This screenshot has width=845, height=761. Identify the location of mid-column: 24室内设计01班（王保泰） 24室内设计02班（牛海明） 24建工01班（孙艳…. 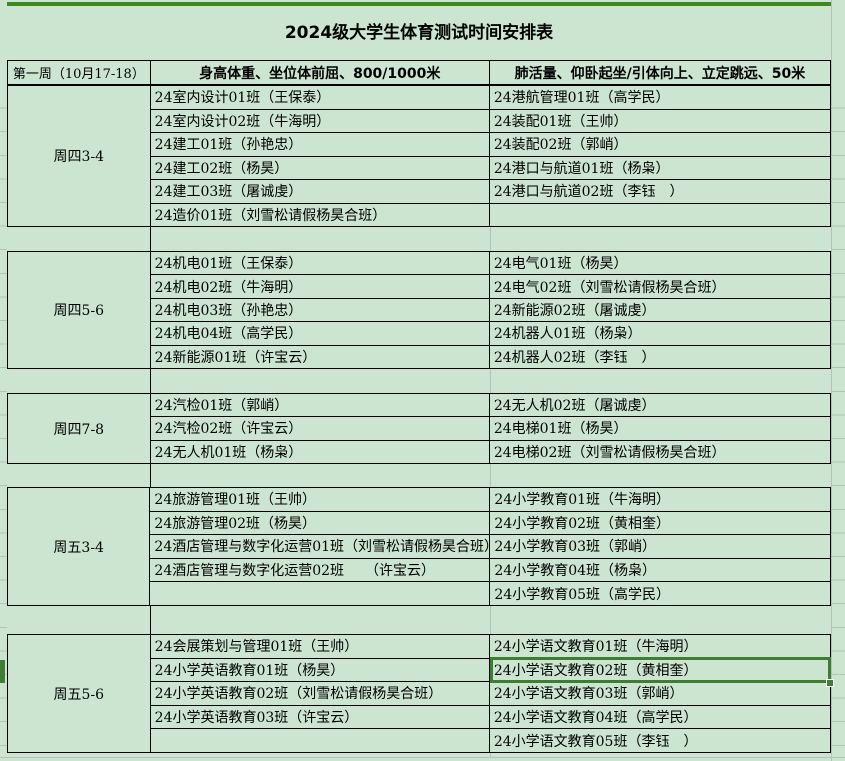
(320, 156).